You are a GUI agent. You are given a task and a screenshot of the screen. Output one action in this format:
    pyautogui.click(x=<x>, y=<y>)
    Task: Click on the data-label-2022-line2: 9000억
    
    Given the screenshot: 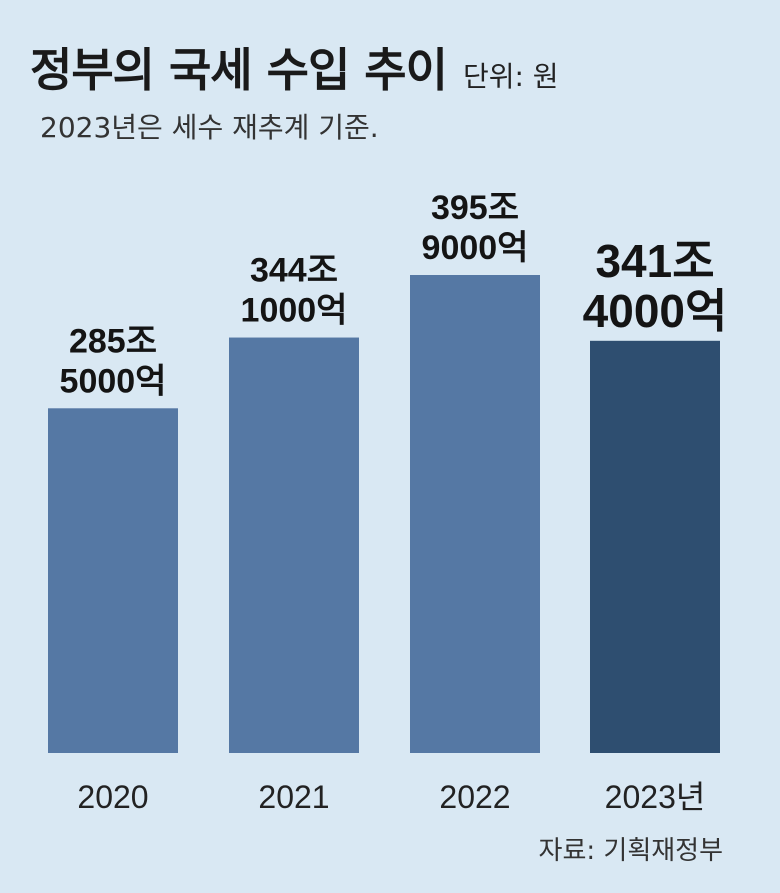 What is the action you would take?
    pyautogui.click(x=475, y=248)
    